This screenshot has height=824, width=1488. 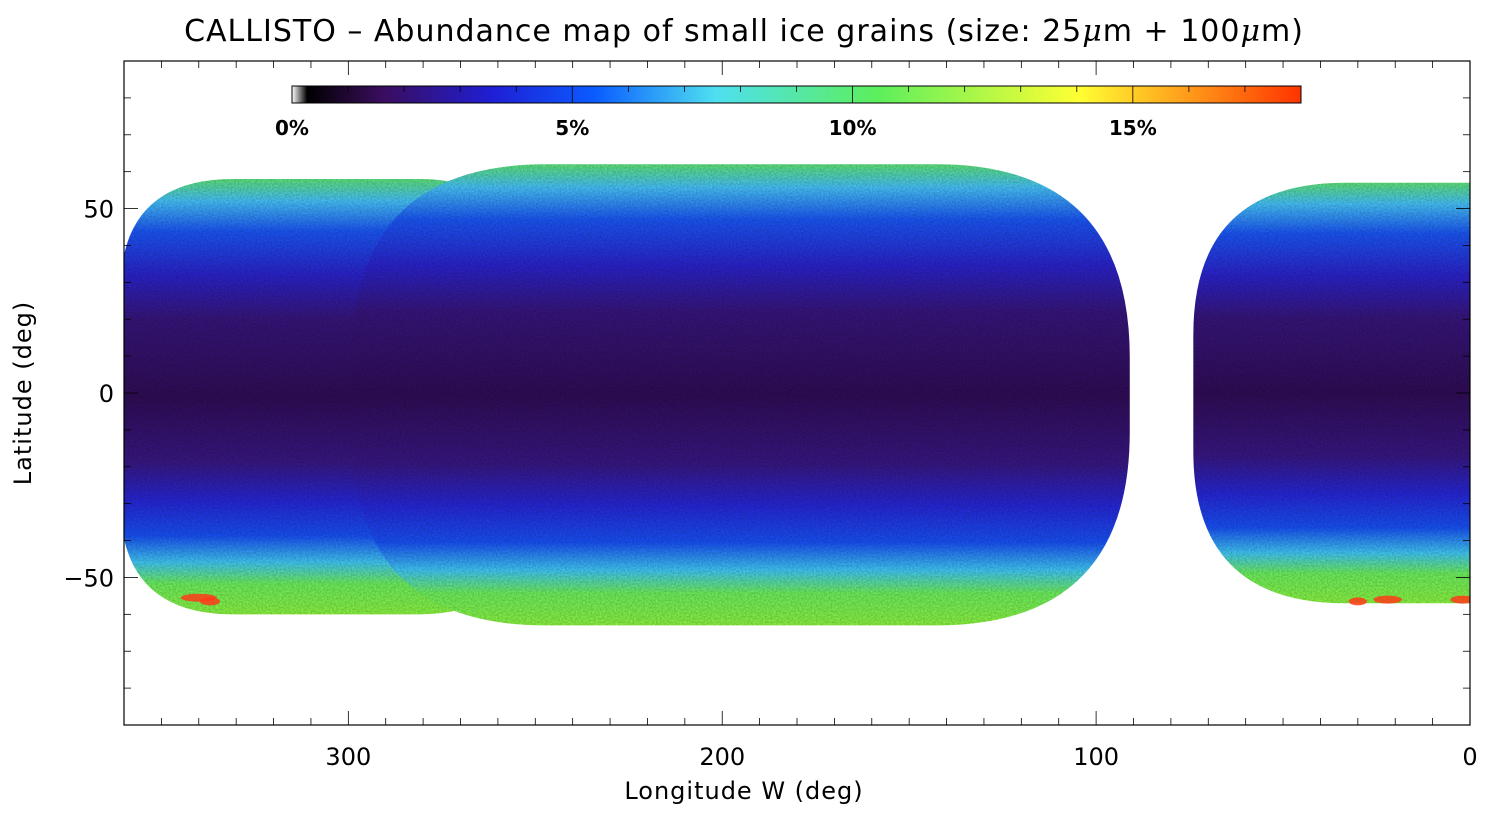 I want to click on coverage-lobe, so click(x=1331, y=393).